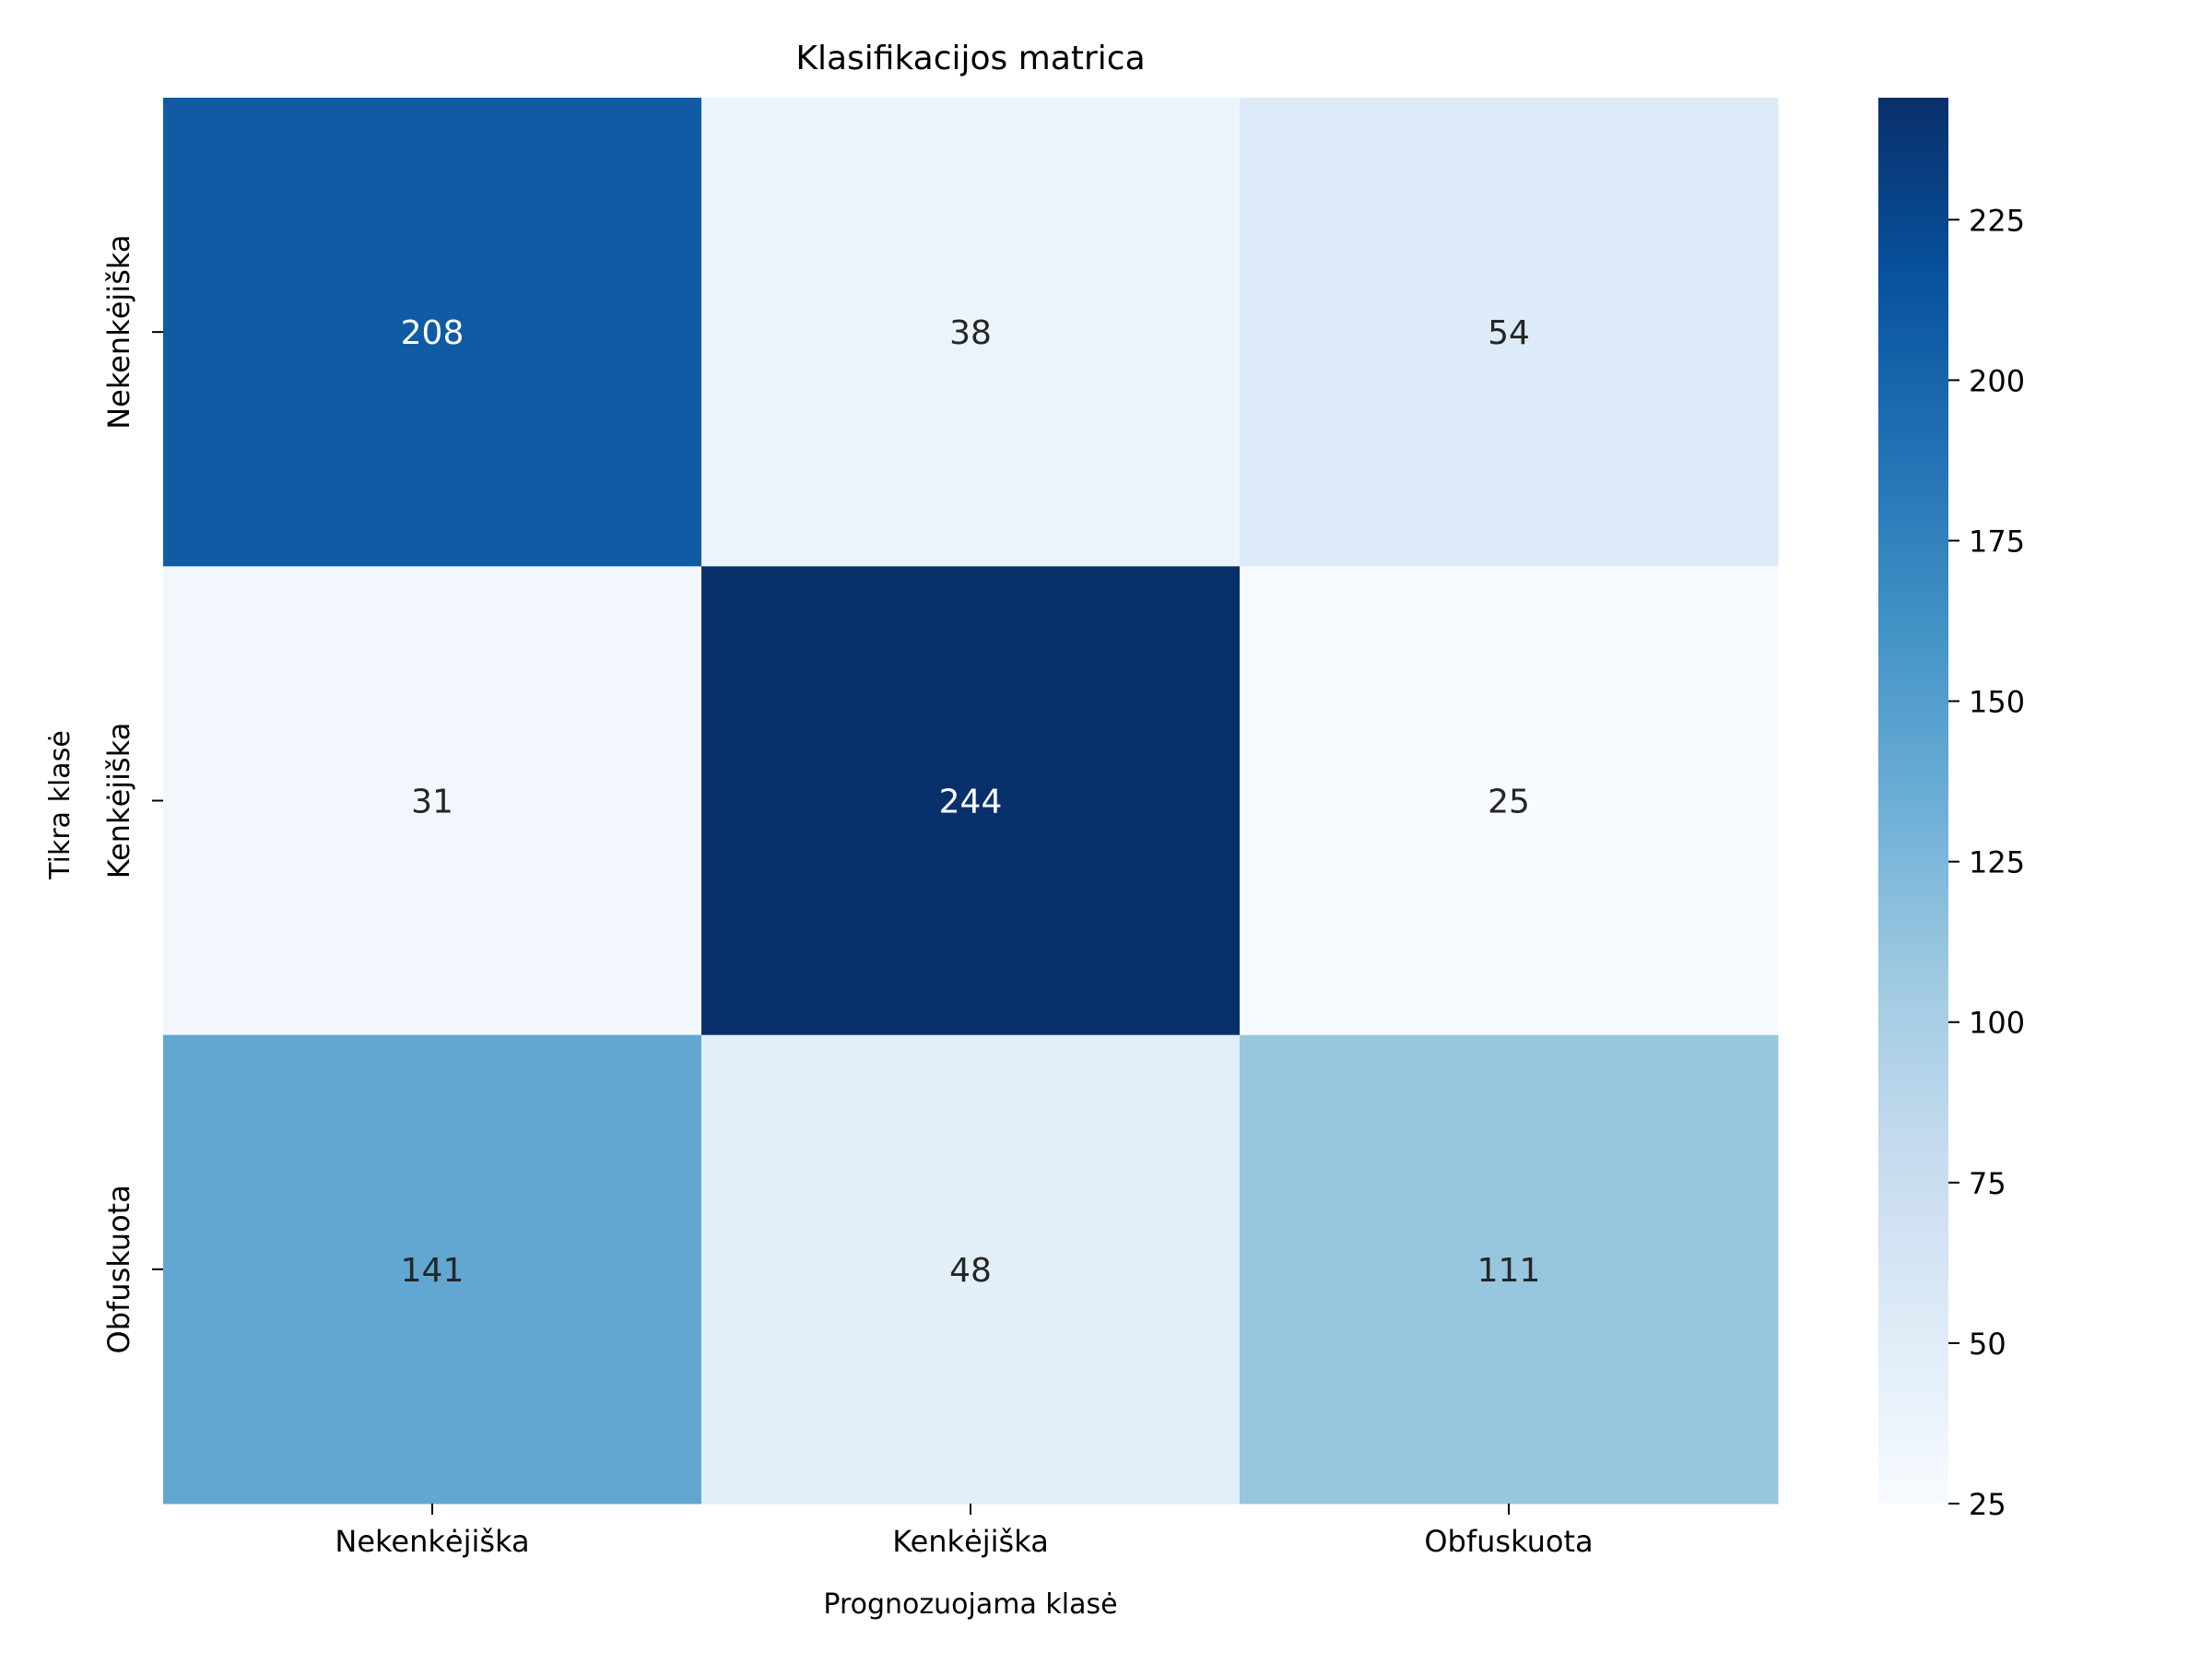 This screenshot has height=1664, width=2212. I want to click on cell-value-label: 25, so click(1509, 802).